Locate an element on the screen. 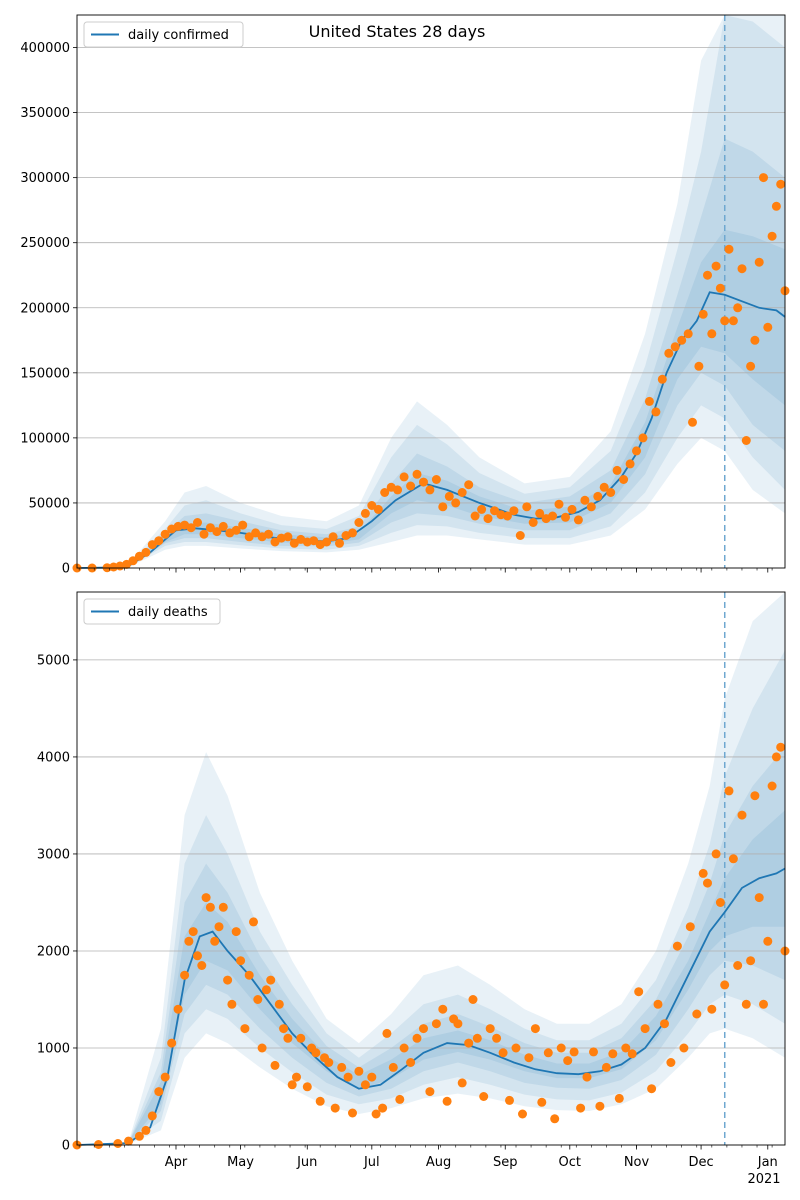  y-tick-label: 200000 is located at coordinates (45, 308).